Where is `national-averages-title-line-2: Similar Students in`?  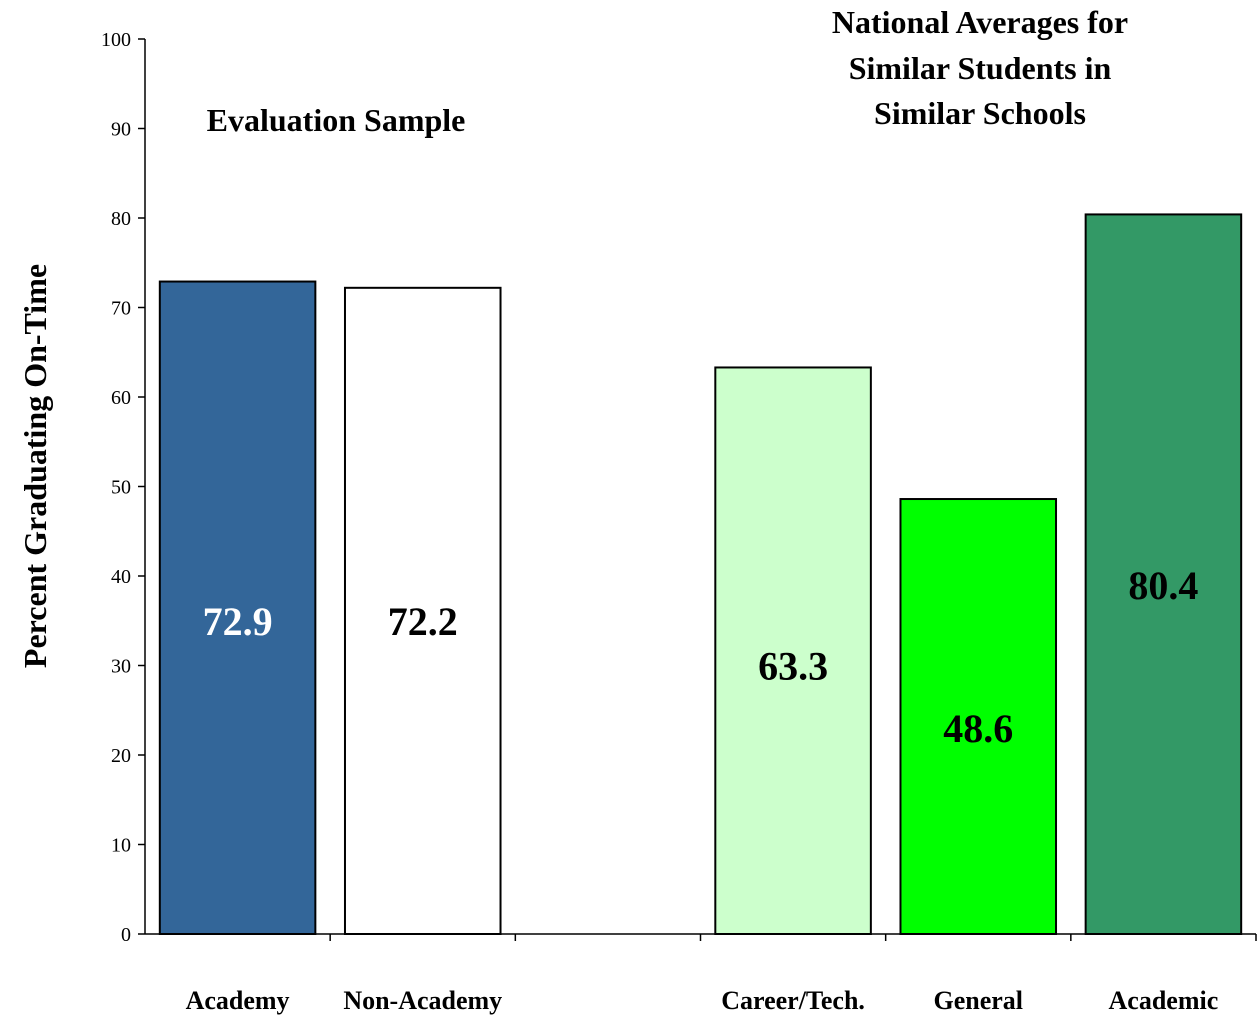 national-averages-title-line-2: Similar Students in is located at coordinates (980, 68).